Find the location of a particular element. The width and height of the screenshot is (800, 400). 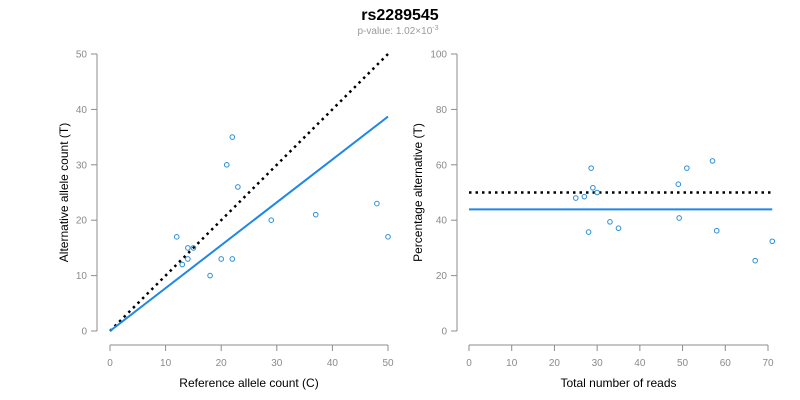

y-tick-label: 30 is located at coordinates (82, 165).